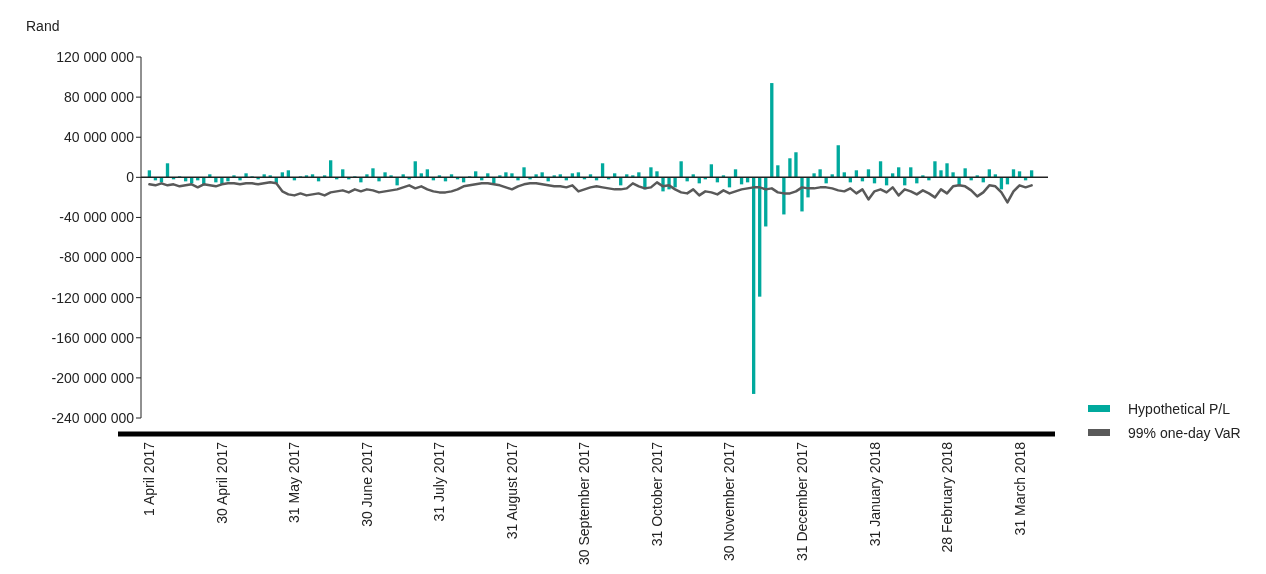 This screenshot has width=1266, height=574. I want to click on x-tick-label: 31 December 2017, so click(802, 501).